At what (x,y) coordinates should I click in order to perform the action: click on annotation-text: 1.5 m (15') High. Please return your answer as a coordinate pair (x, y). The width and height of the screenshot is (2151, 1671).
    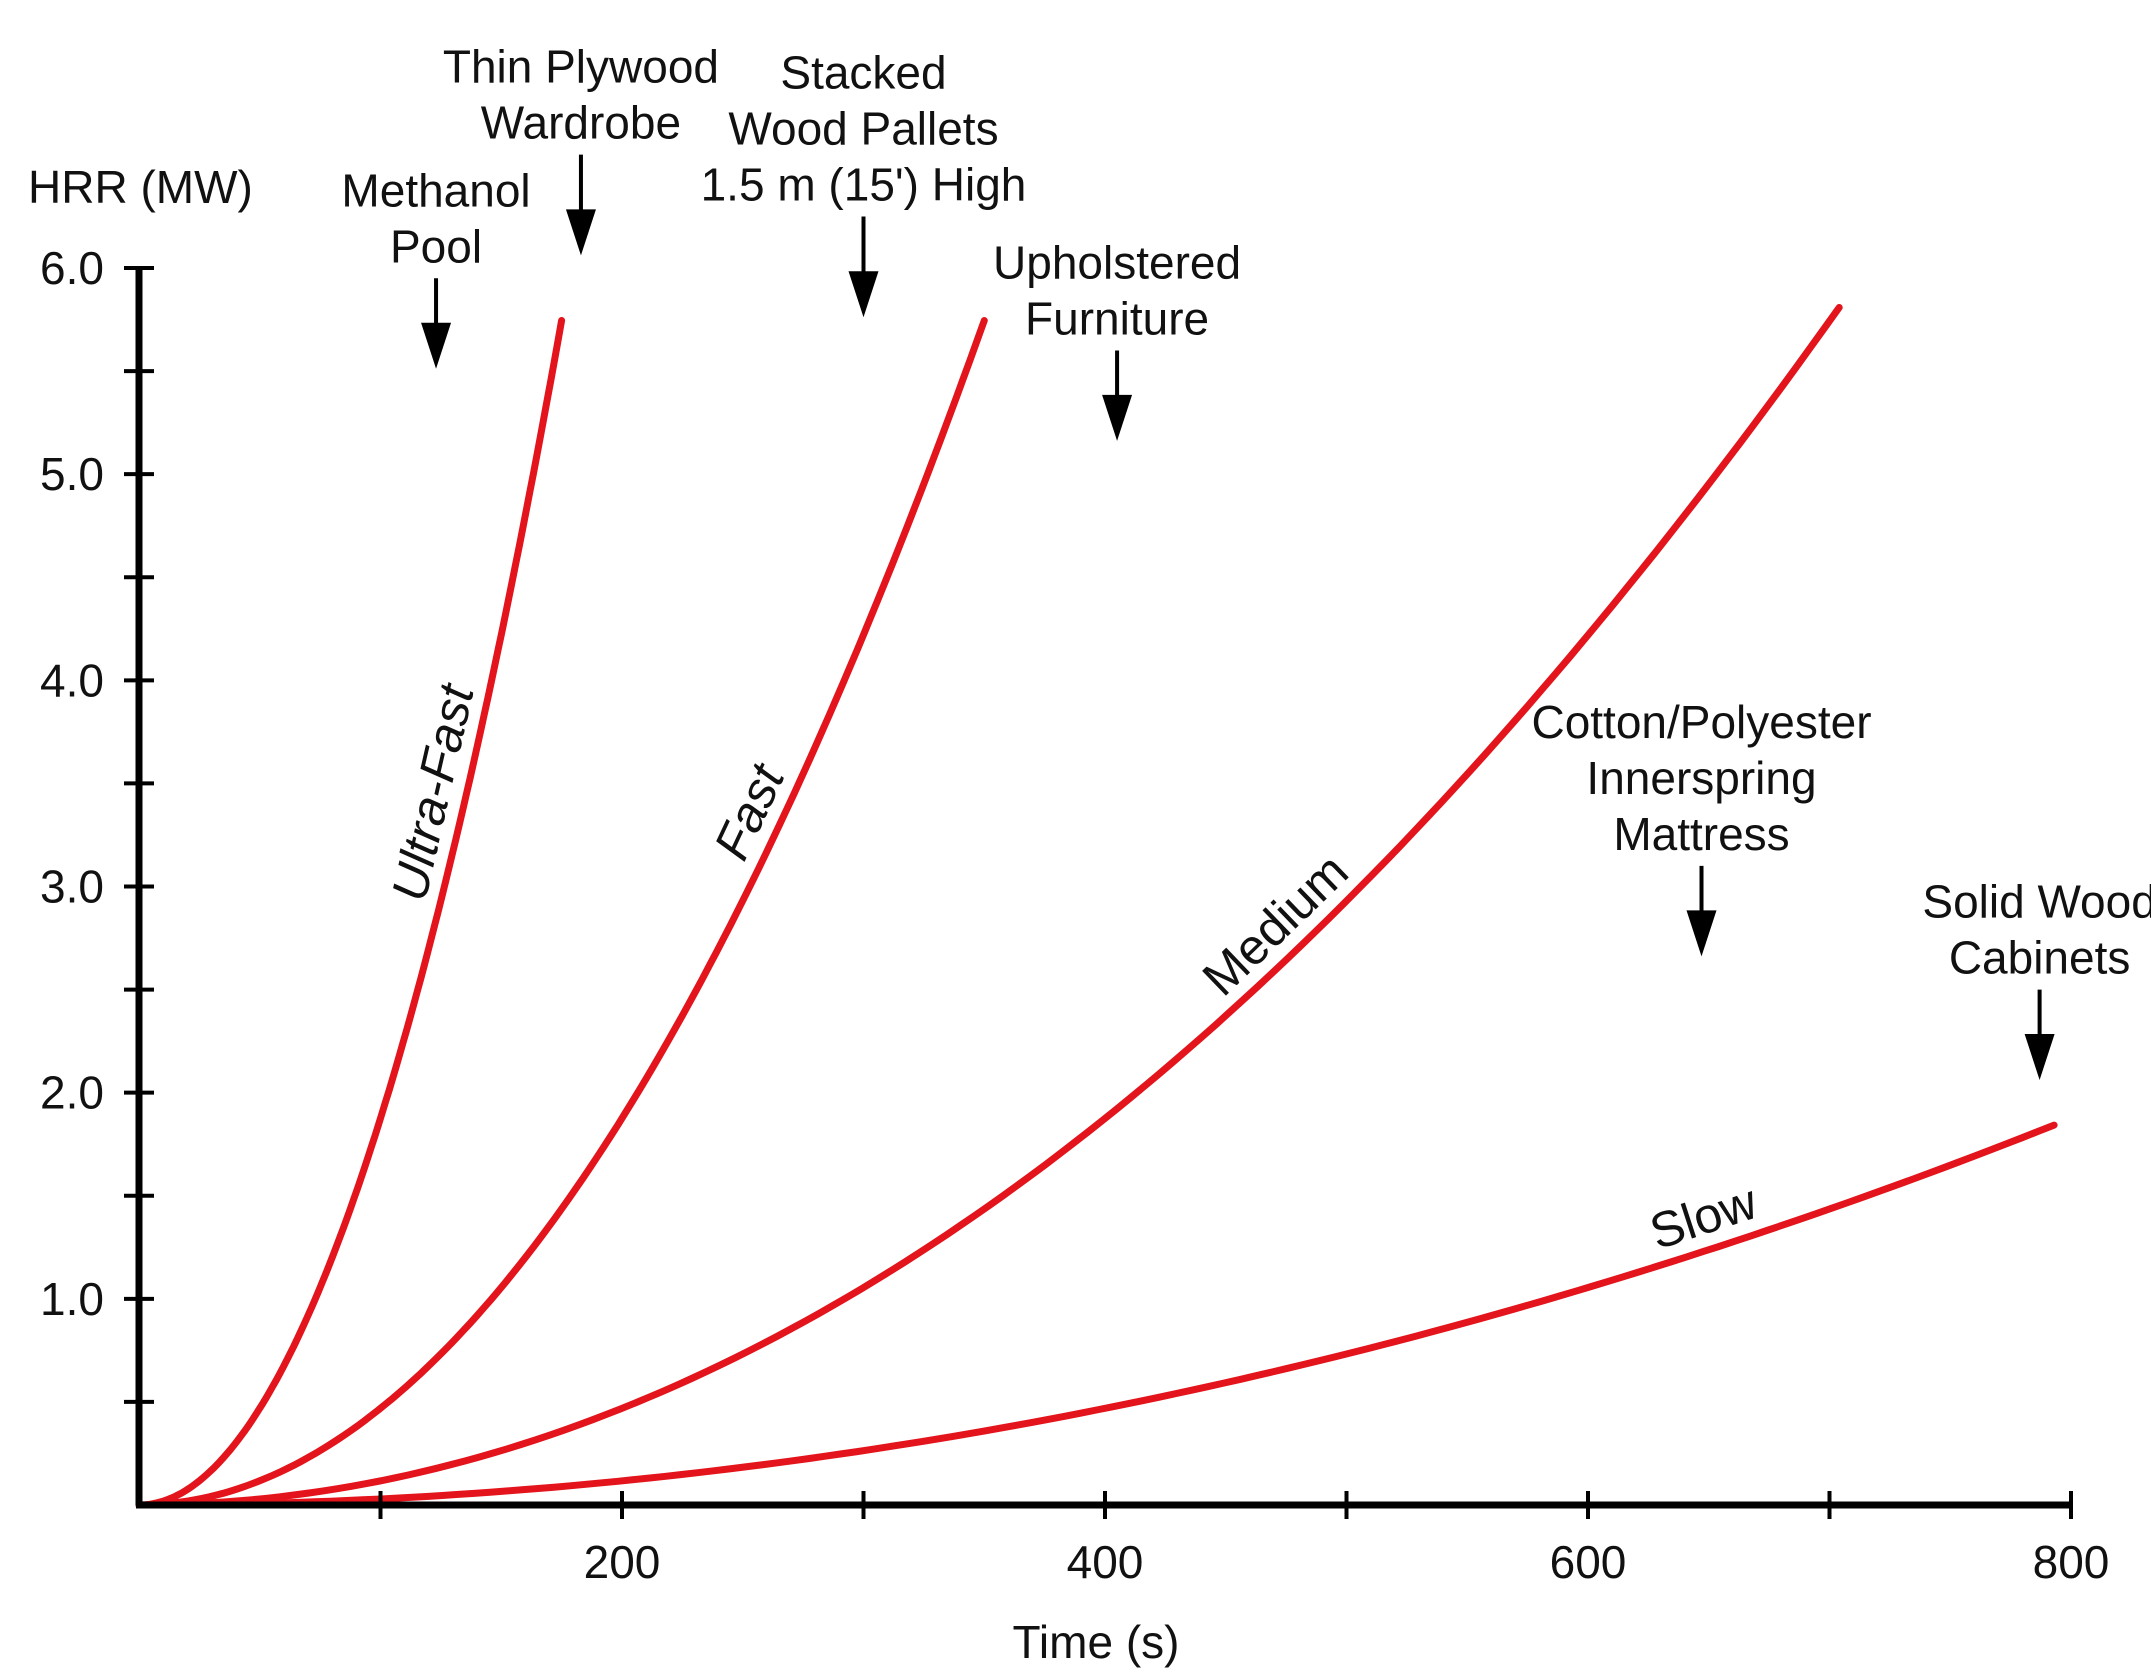
    Looking at the image, I should click on (864, 184).